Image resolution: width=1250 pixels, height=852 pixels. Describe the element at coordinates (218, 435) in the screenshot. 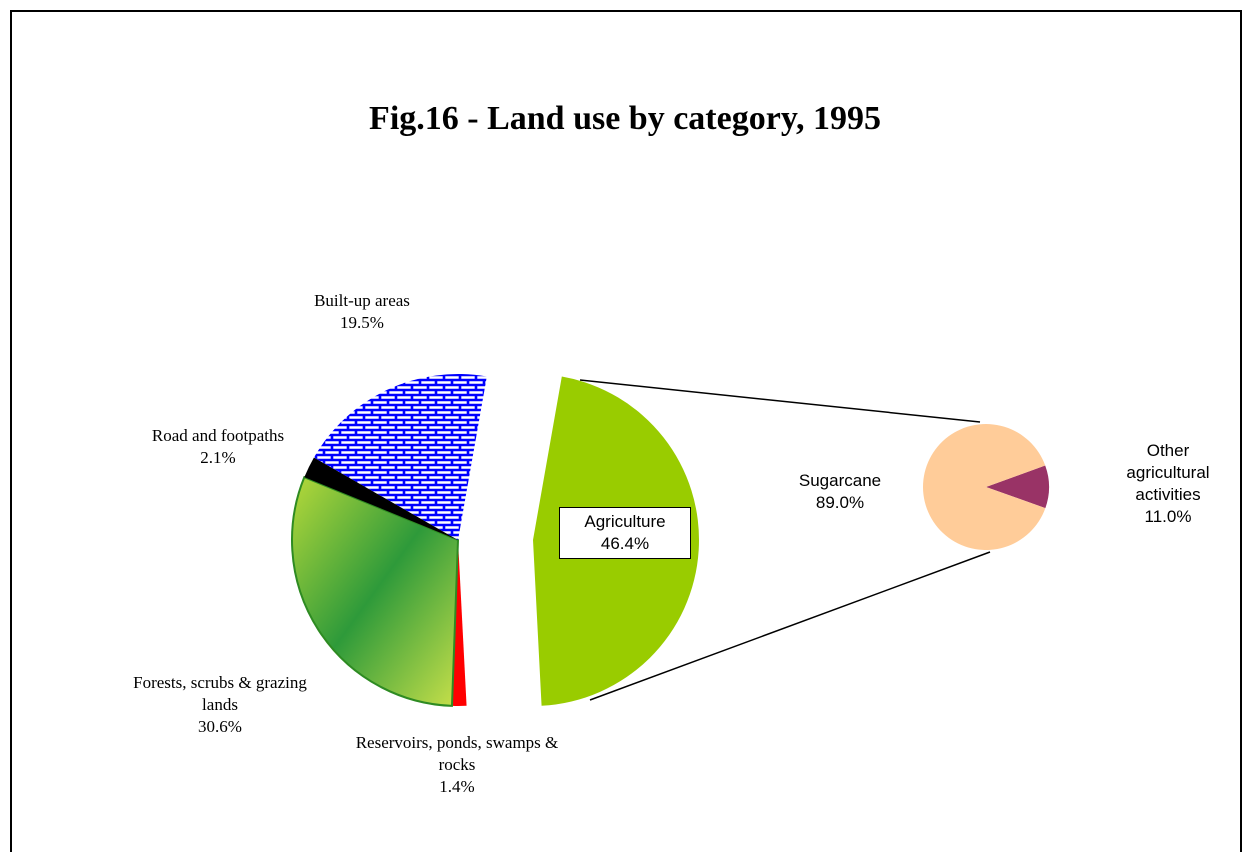

I see `category-name: Road and footpaths` at that location.